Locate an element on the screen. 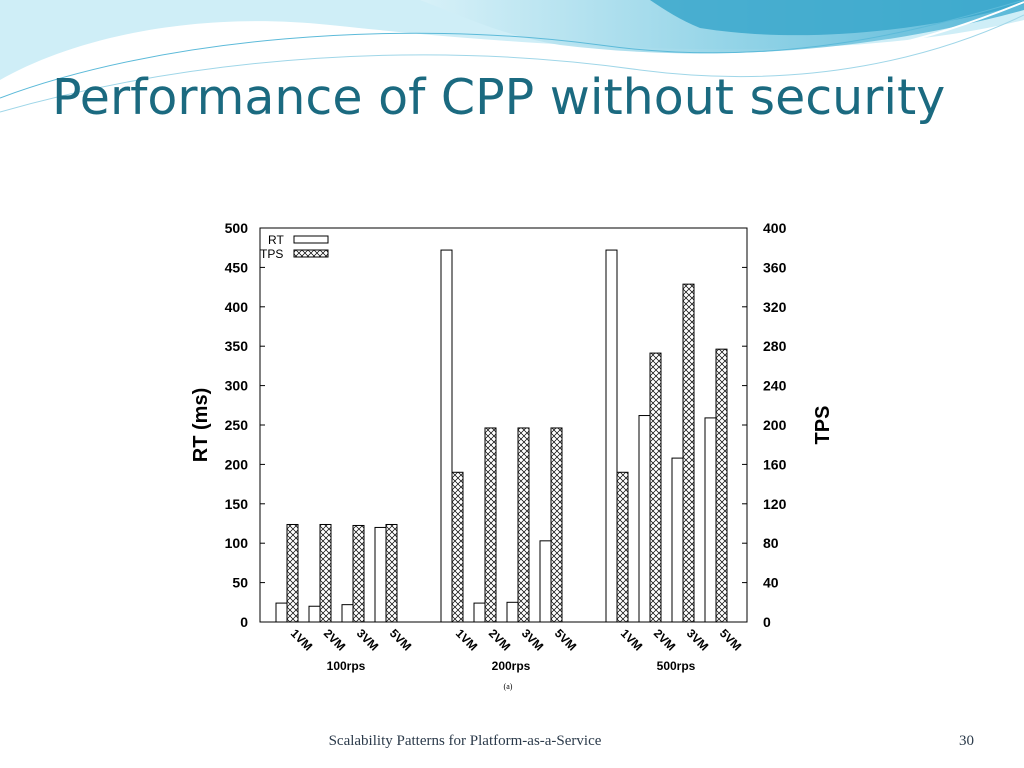 The width and height of the screenshot is (1024, 768). slide-number: 30 is located at coordinates (966, 741).